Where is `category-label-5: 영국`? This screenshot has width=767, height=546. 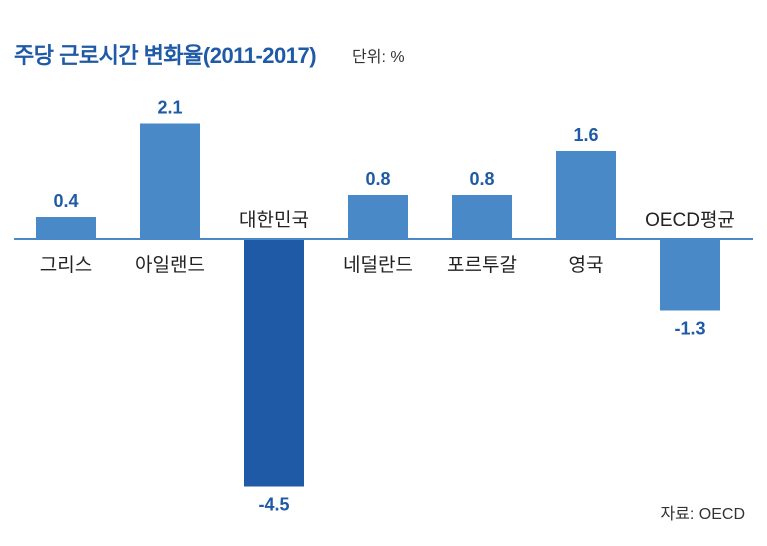 category-label-5: 영국 is located at coordinates (586, 265).